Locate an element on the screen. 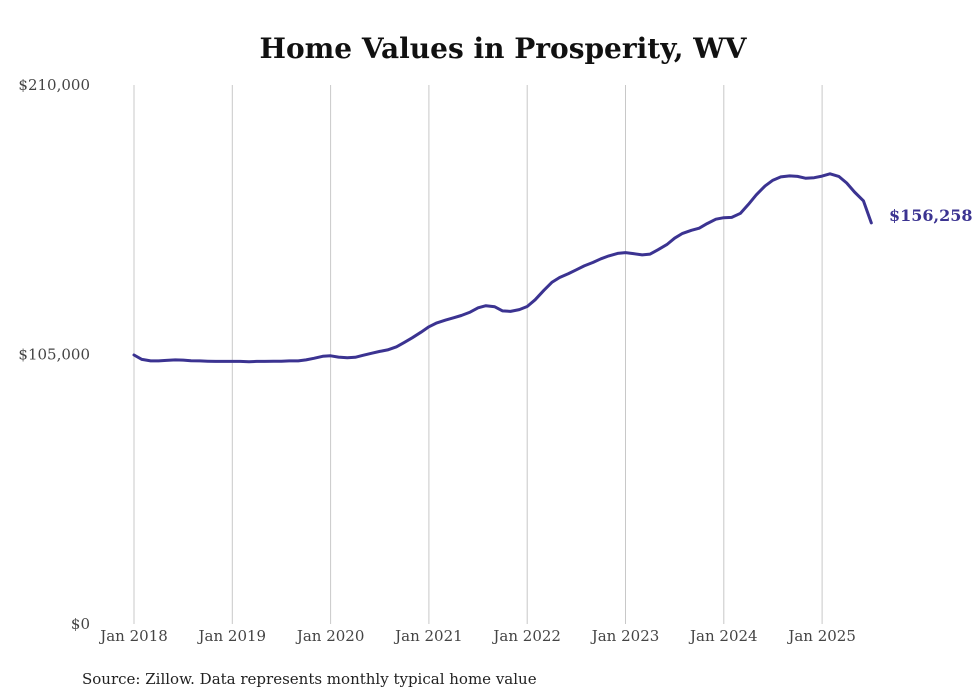 This screenshot has width=980, height=699. y-axis-ticks: $0 $105,000 $210,000 is located at coordinates (54, 354).